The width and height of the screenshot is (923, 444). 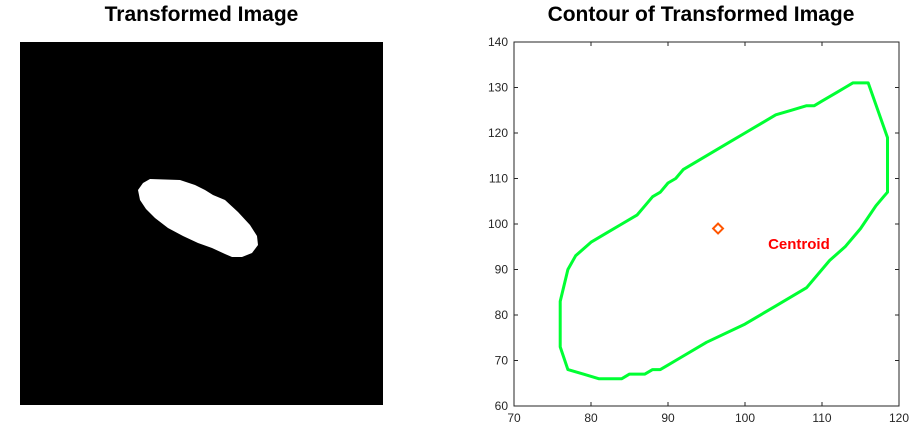 What do you see at coordinates (502, 406) in the screenshot?
I see `y-tick-label: 60` at bounding box center [502, 406].